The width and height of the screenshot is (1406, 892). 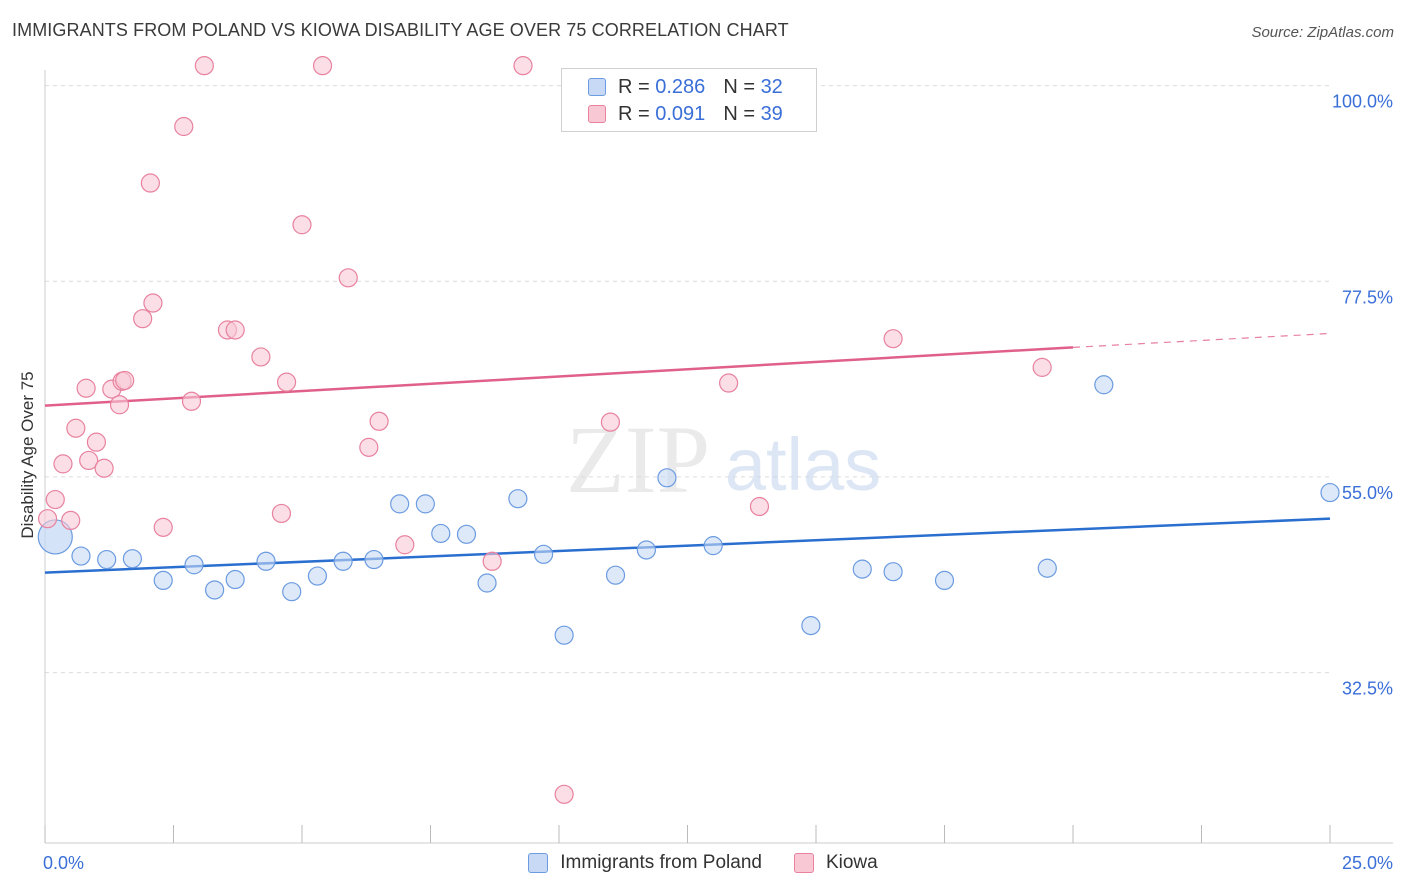 What do you see at coordinates (597, 87) in the screenshot?
I see `poland-swatch-icon` at bounding box center [597, 87].